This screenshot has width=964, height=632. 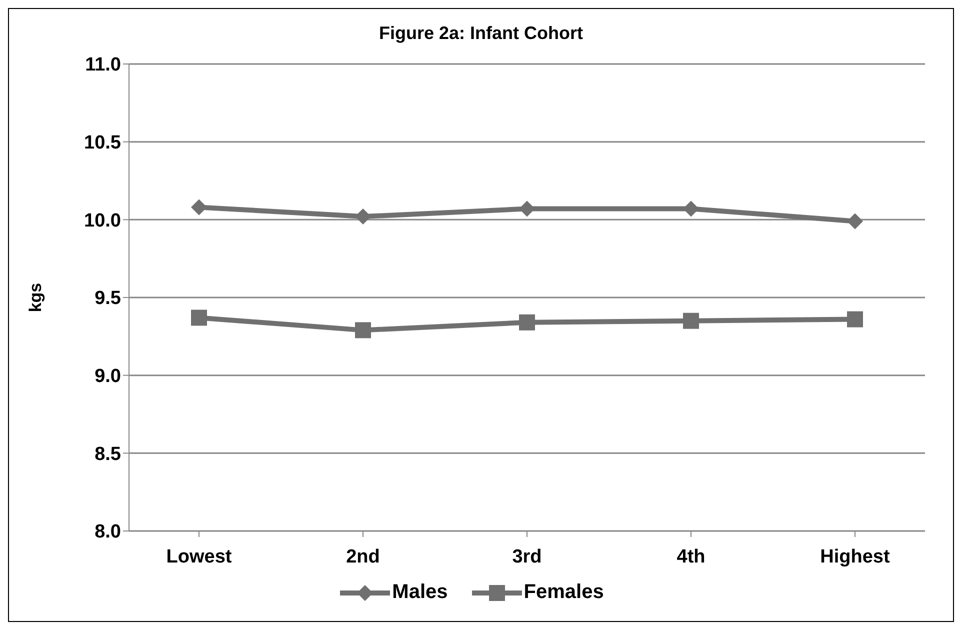 I want to click on y-tick-label: 9.5, so click(x=108, y=299).